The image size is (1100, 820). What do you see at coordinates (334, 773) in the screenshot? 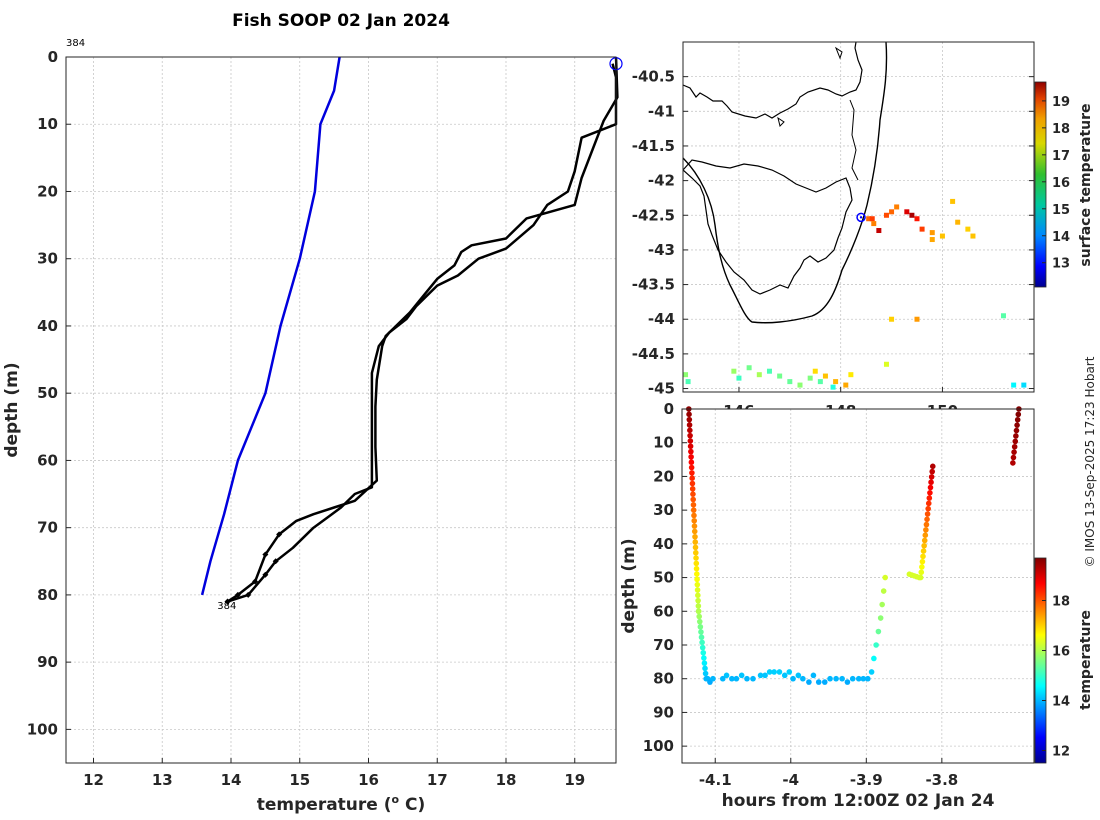
I see `profile-x-ticks: 12 13 14 15 16 17 18 19` at bounding box center [334, 773].